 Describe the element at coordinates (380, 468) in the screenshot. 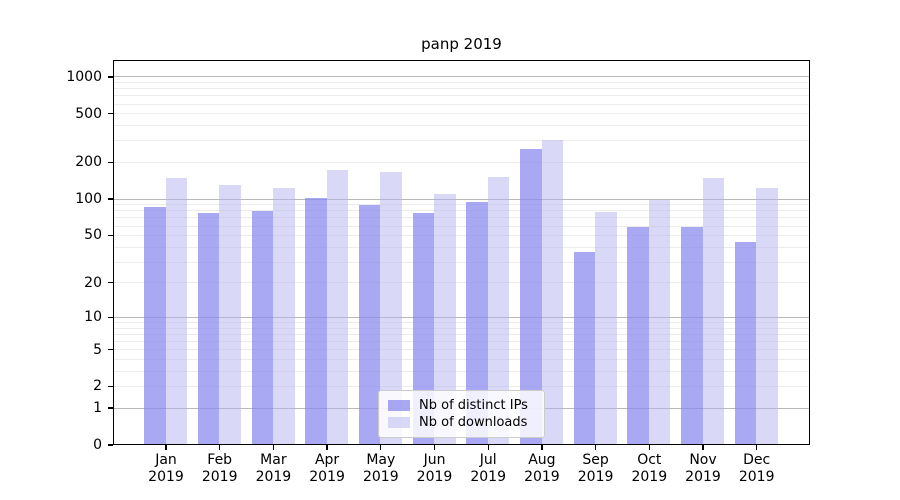

I see `x-axis-tick-label-may: May 2019` at that location.